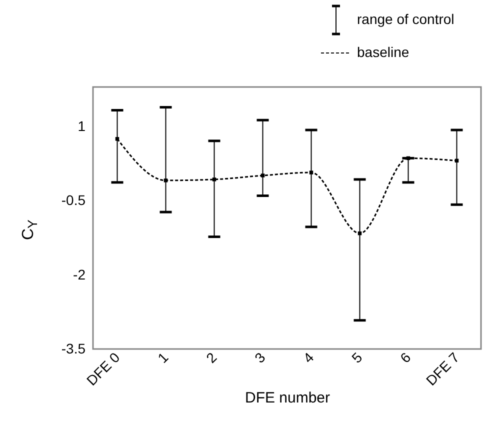 The image size is (499, 437). Describe the element at coordinates (287, 398) in the screenshot. I see `x-axis-title: DFE number` at that location.